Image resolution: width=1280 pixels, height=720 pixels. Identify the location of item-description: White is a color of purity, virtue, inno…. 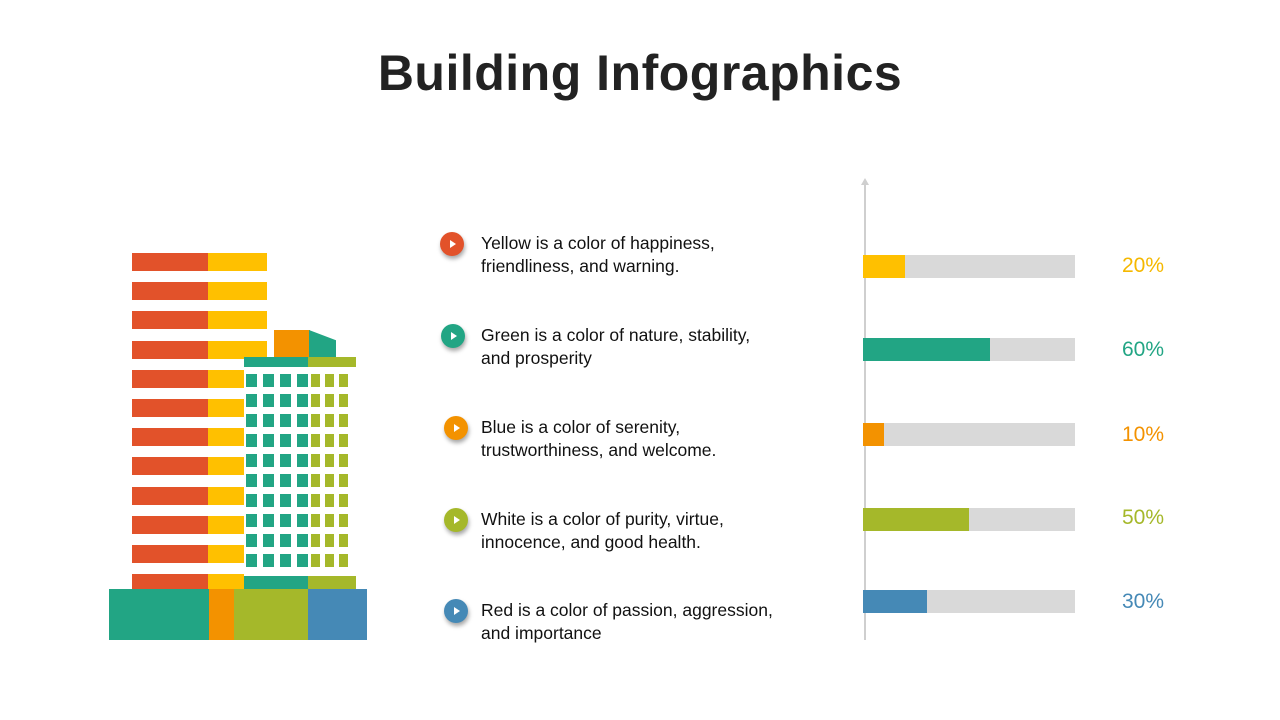
(646, 531).